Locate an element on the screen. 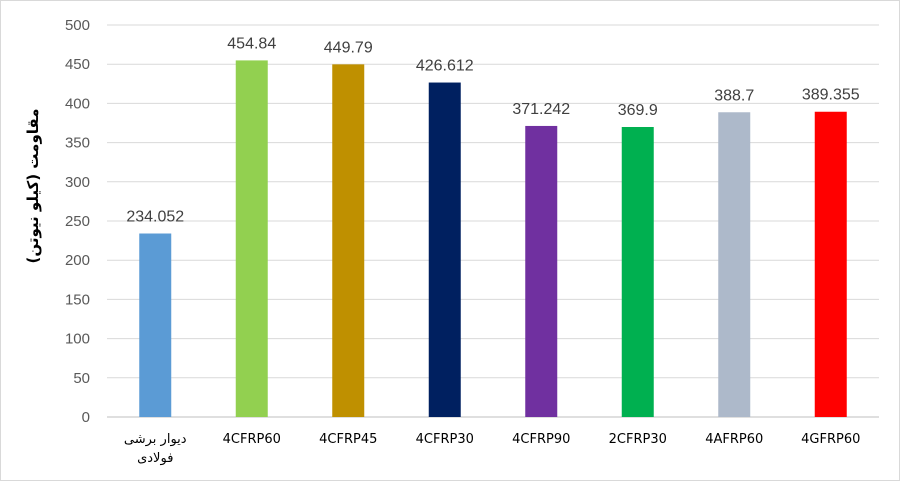 Image resolution: width=900 pixels, height=481 pixels. y-tick-label: 400 is located at coordinates (77, 103).